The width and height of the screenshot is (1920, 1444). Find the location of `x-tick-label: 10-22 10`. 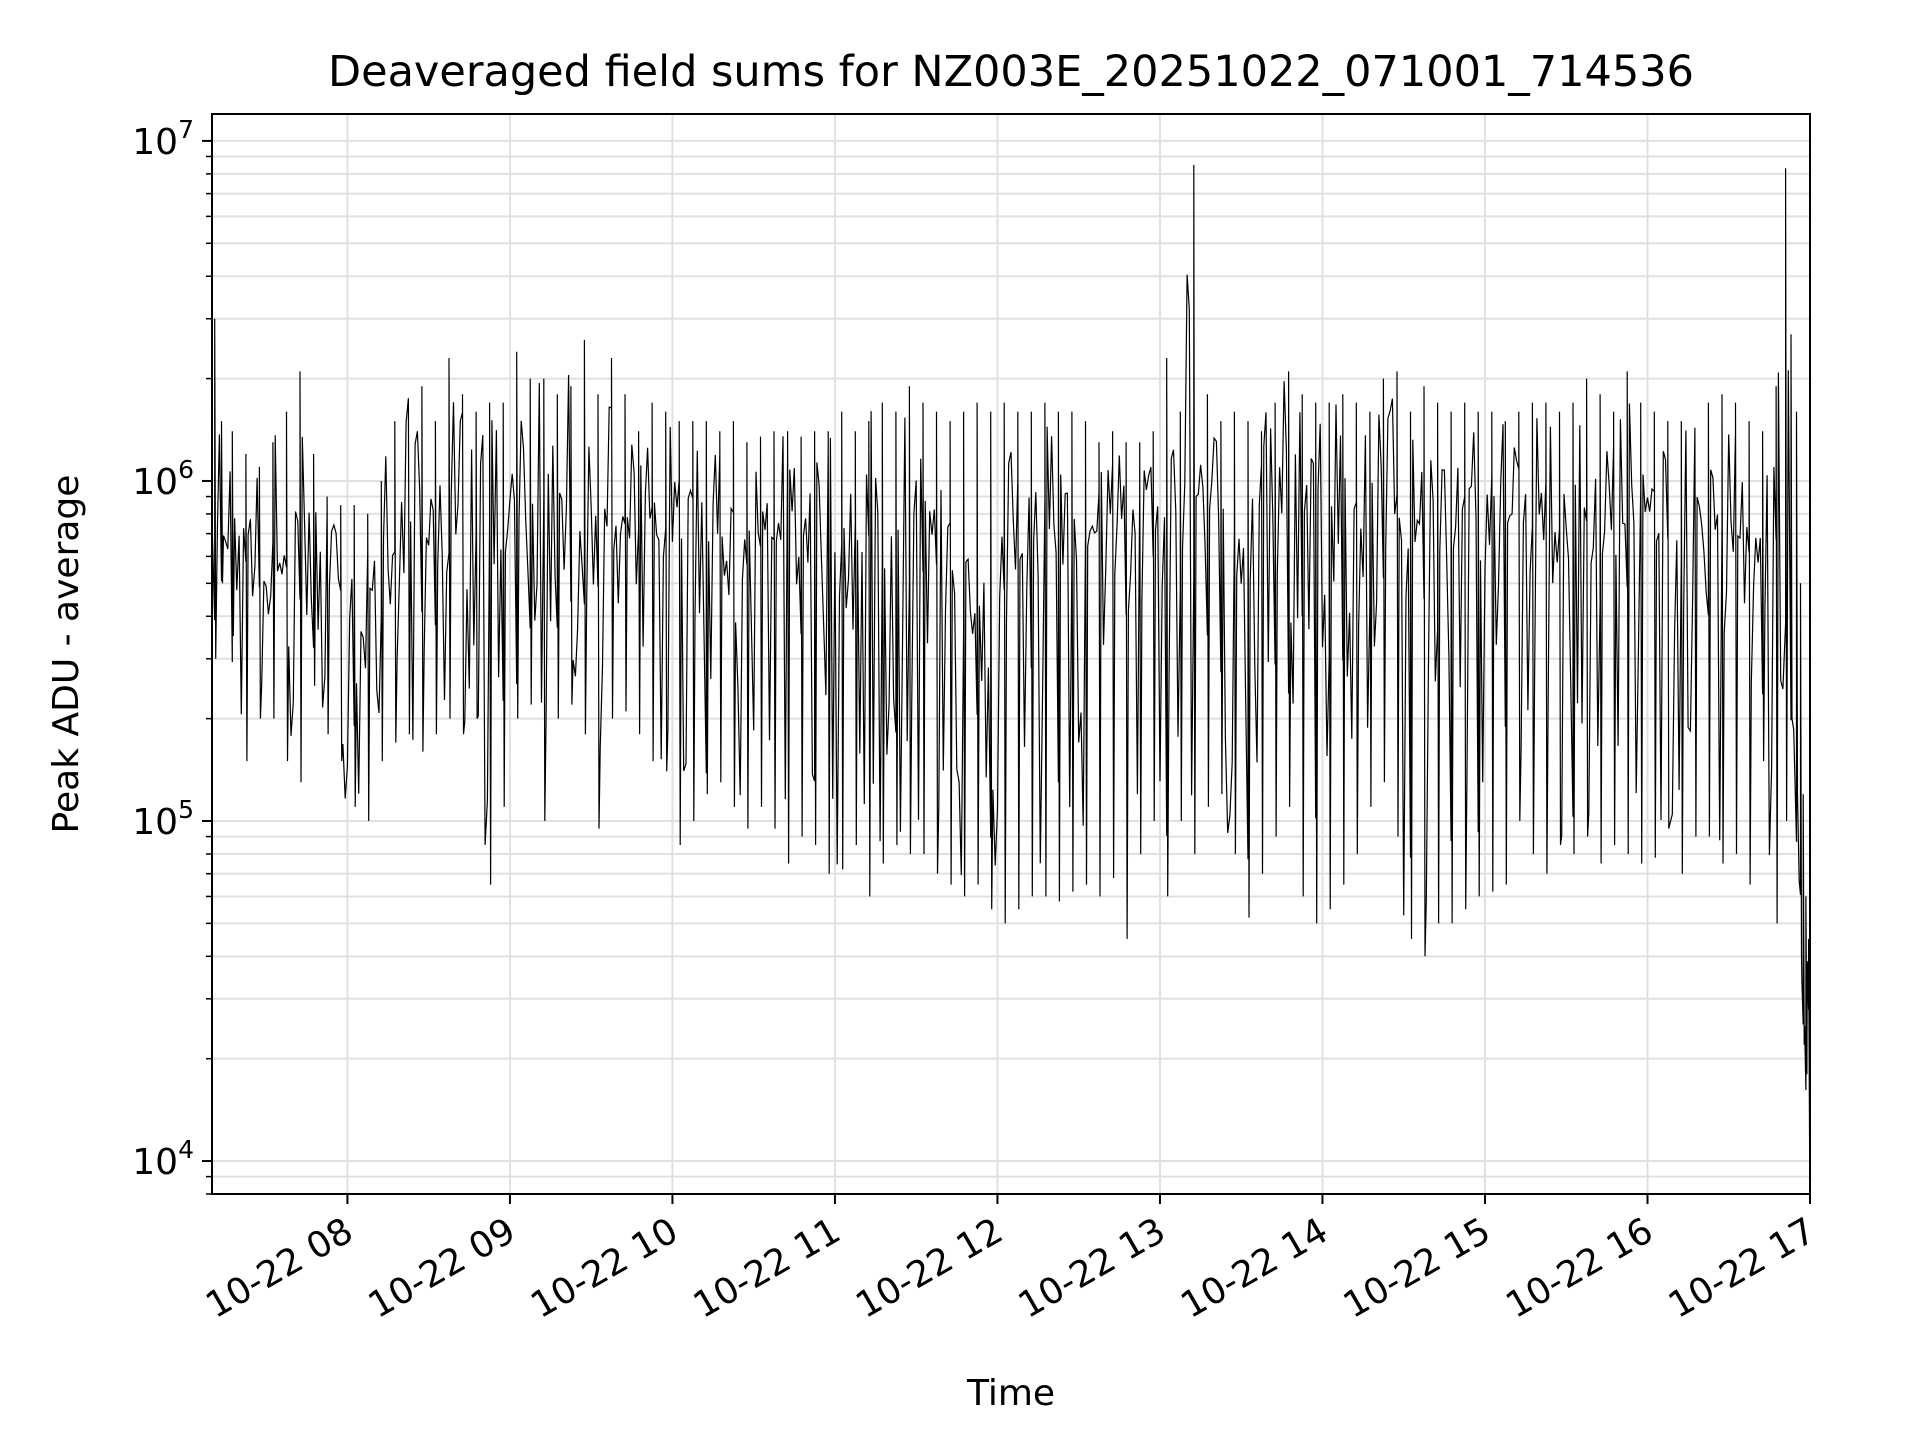

x-tick-label: 10-22 10 is located at coordinates (604, 1268).